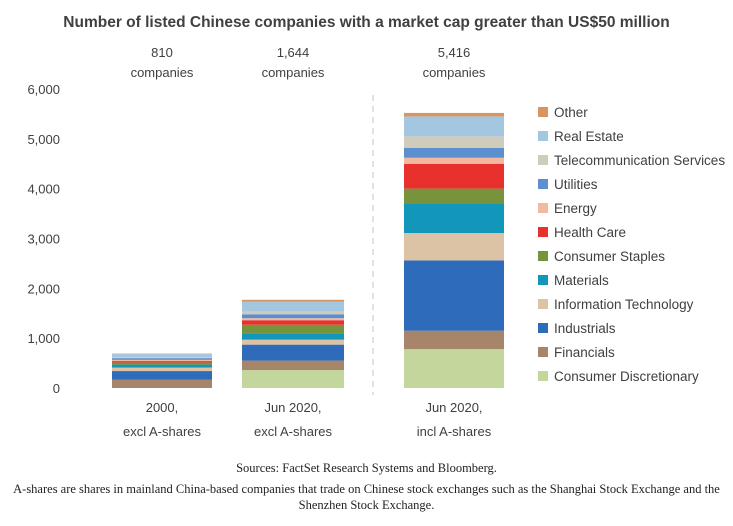 Image resolution: width=733 pixels, height=526 pixels. I want to click on legend-label: Health Care, so click(590, 232).